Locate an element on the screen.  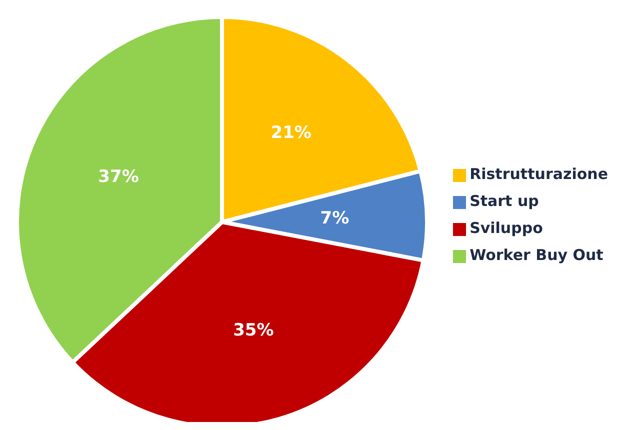
data-label: 7% is located at coordinates (335, 218).